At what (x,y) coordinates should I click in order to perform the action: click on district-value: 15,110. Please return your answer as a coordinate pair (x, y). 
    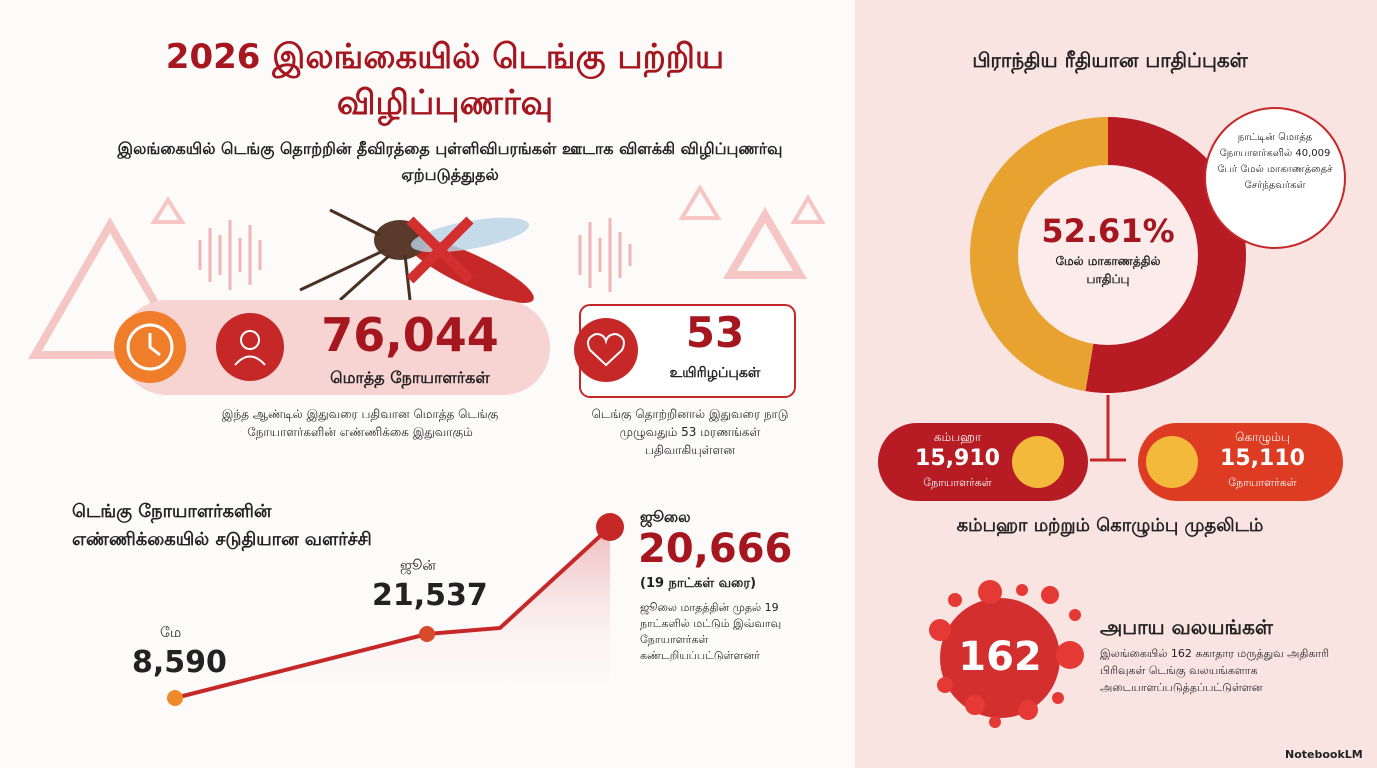
    Looking at the image, I should click on (1262, 458).